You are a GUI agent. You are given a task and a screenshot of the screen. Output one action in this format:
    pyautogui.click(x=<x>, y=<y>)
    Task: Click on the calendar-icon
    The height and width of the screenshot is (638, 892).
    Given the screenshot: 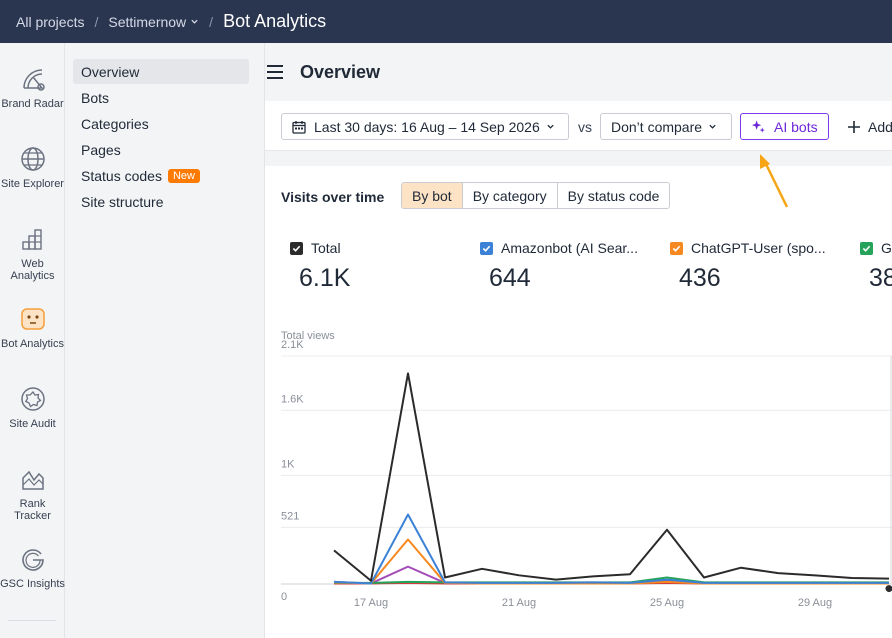 What is the action you would take?
    pyautogui.click(x=299, y=127)
    